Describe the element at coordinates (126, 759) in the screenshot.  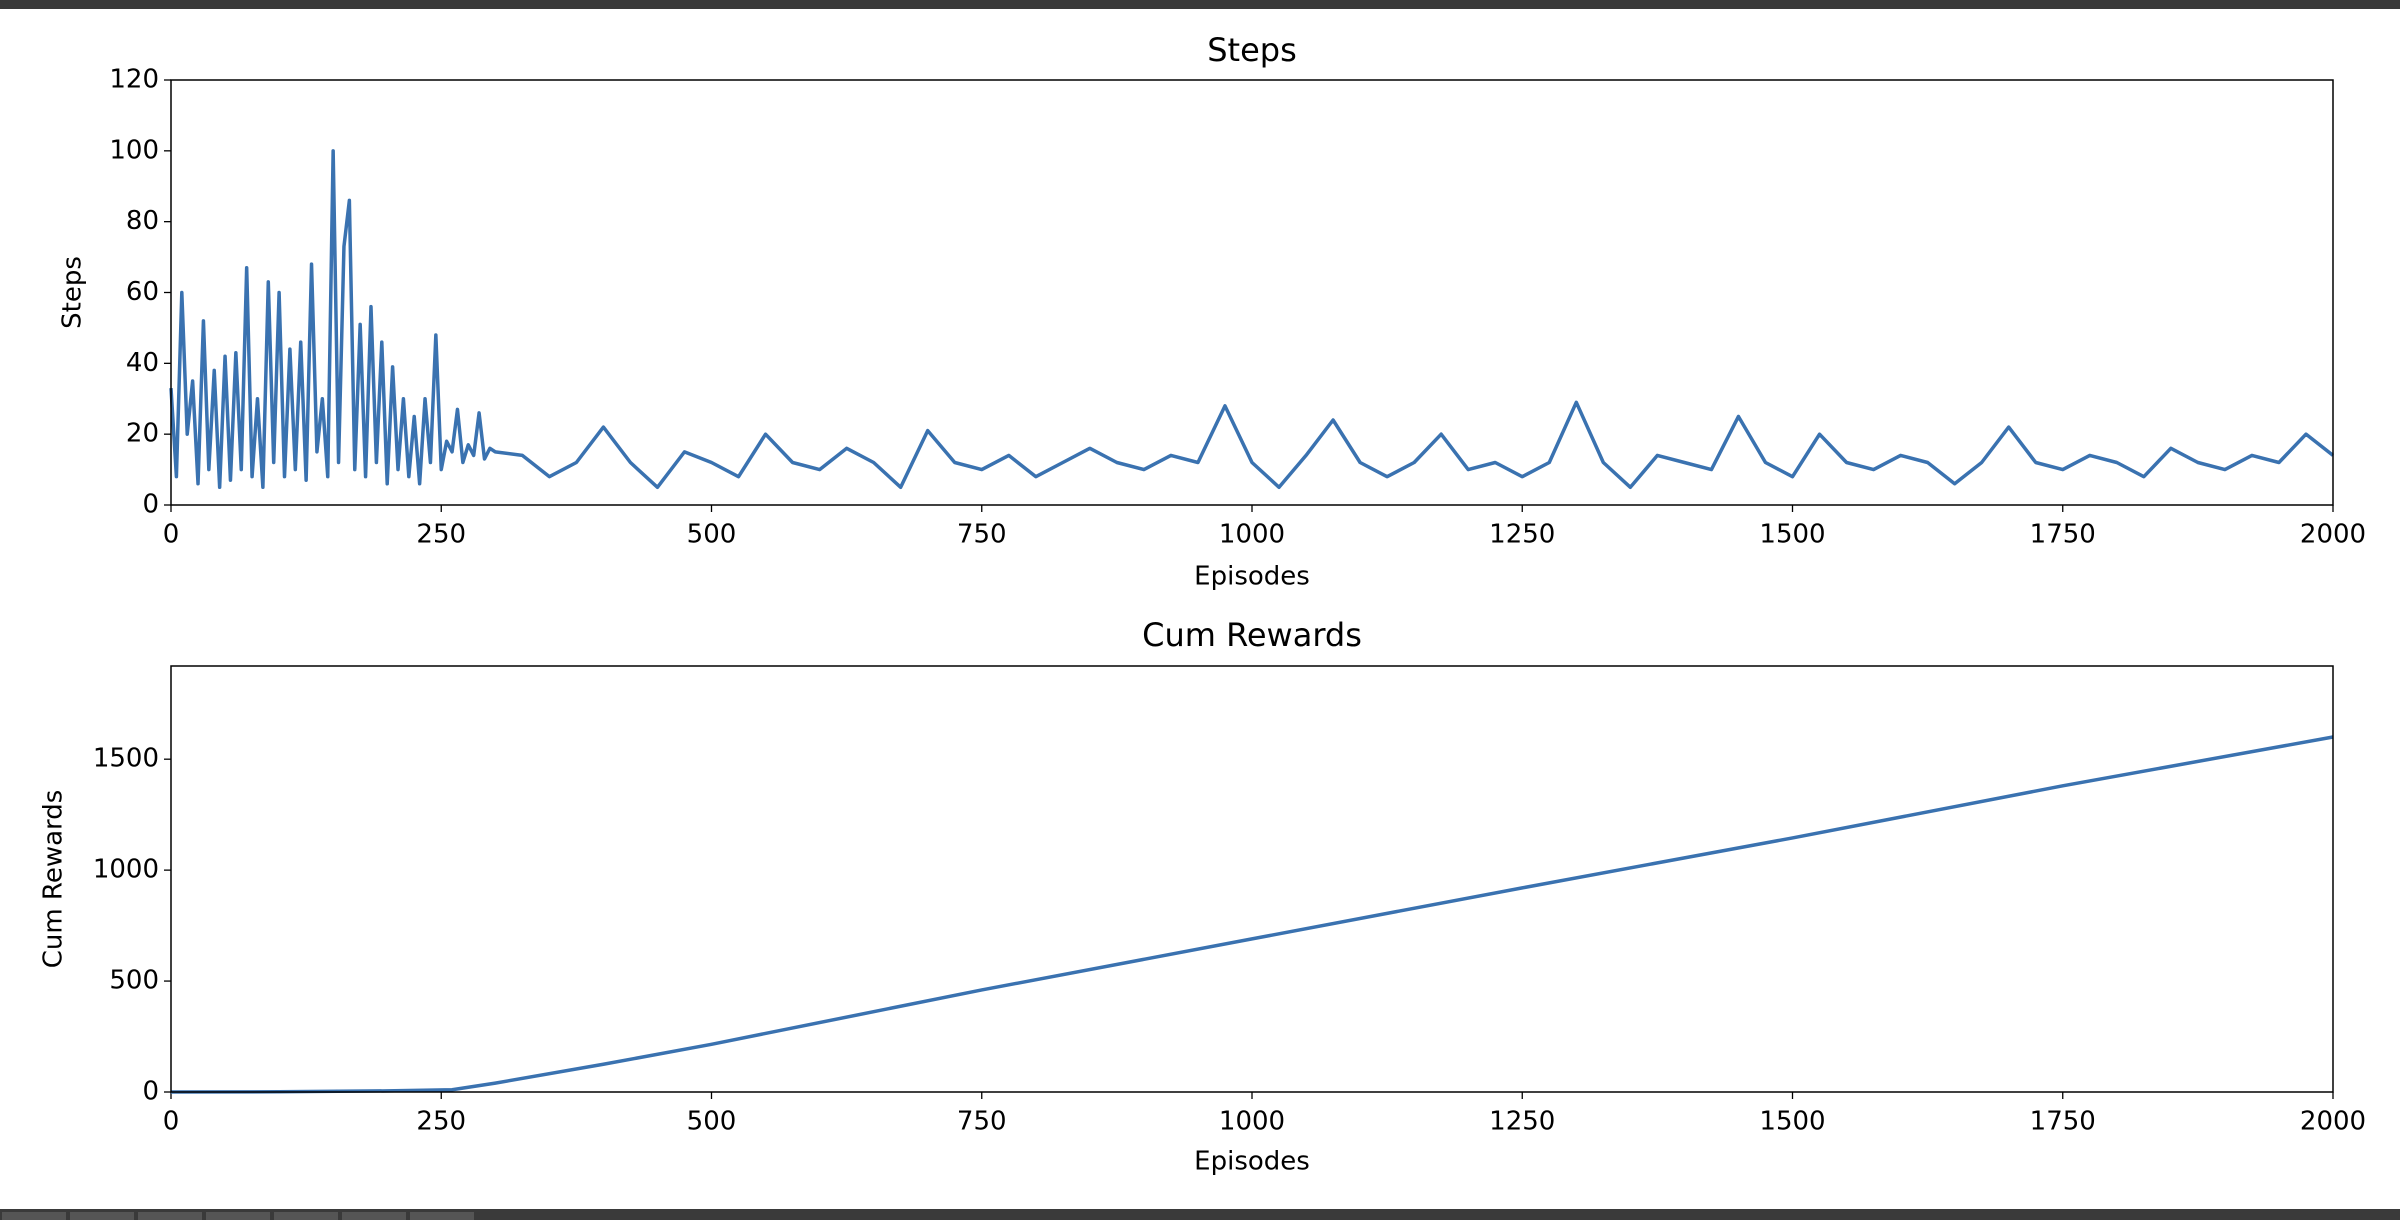
I see `y-tick-label: 1500` at that location.